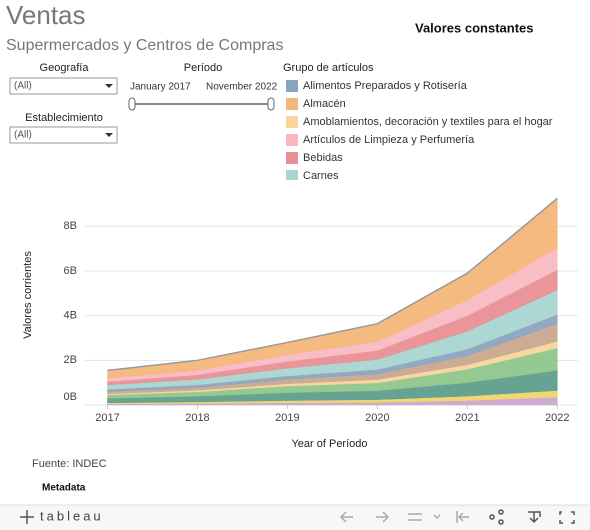 The image size is (590, 530). Describe the element at coordinates (64, 118) in the screenshot. I see `filter-label: Establecimiento` at that location.